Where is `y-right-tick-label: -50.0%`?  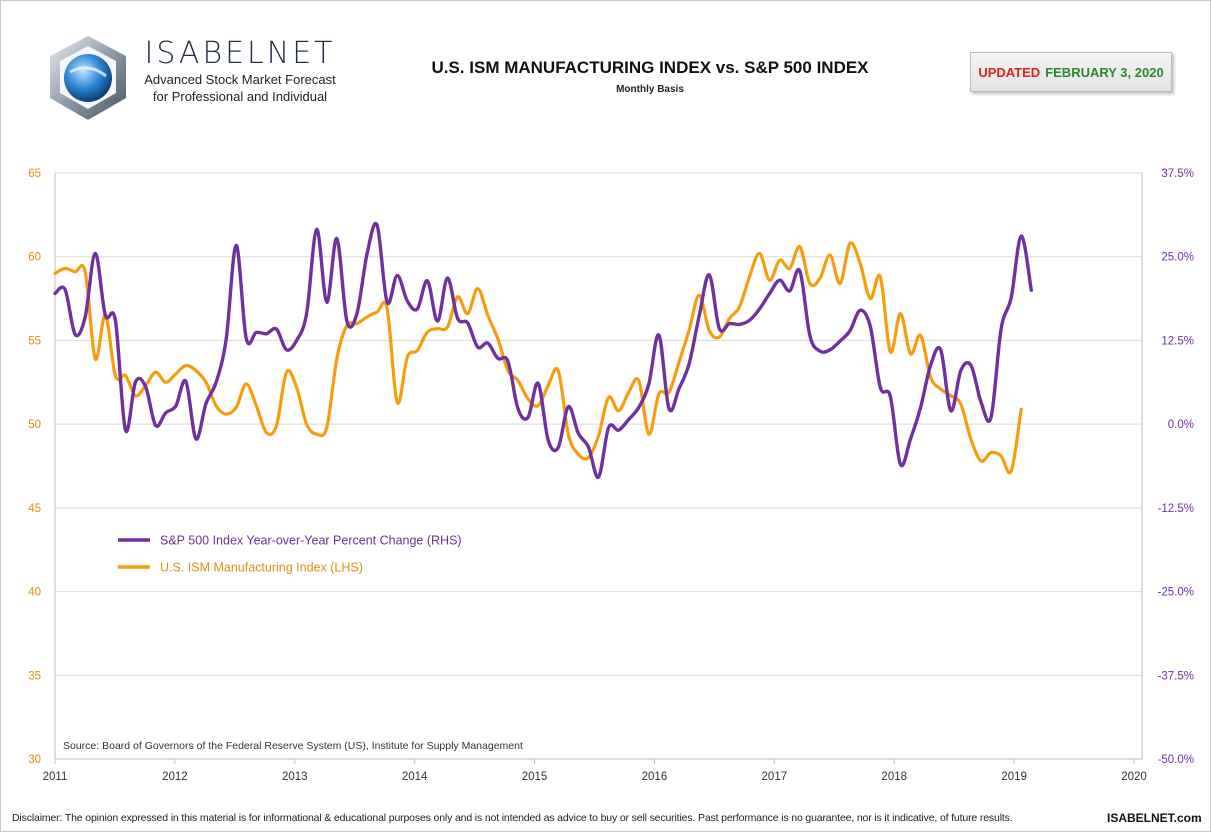 y-right-tick-label: -50.0% is located at coordinates (1176, 760).